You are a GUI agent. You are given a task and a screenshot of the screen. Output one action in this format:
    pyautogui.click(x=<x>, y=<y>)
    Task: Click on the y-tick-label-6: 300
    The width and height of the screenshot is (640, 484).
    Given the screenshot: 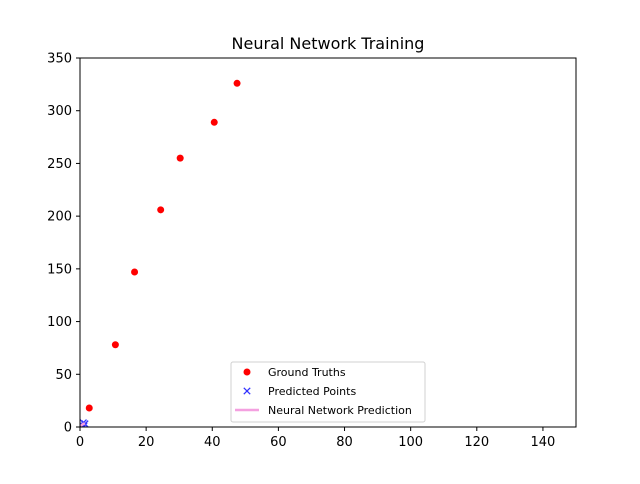 What is the action you would take?
    pyautogui.click(x=59, y=111)
    